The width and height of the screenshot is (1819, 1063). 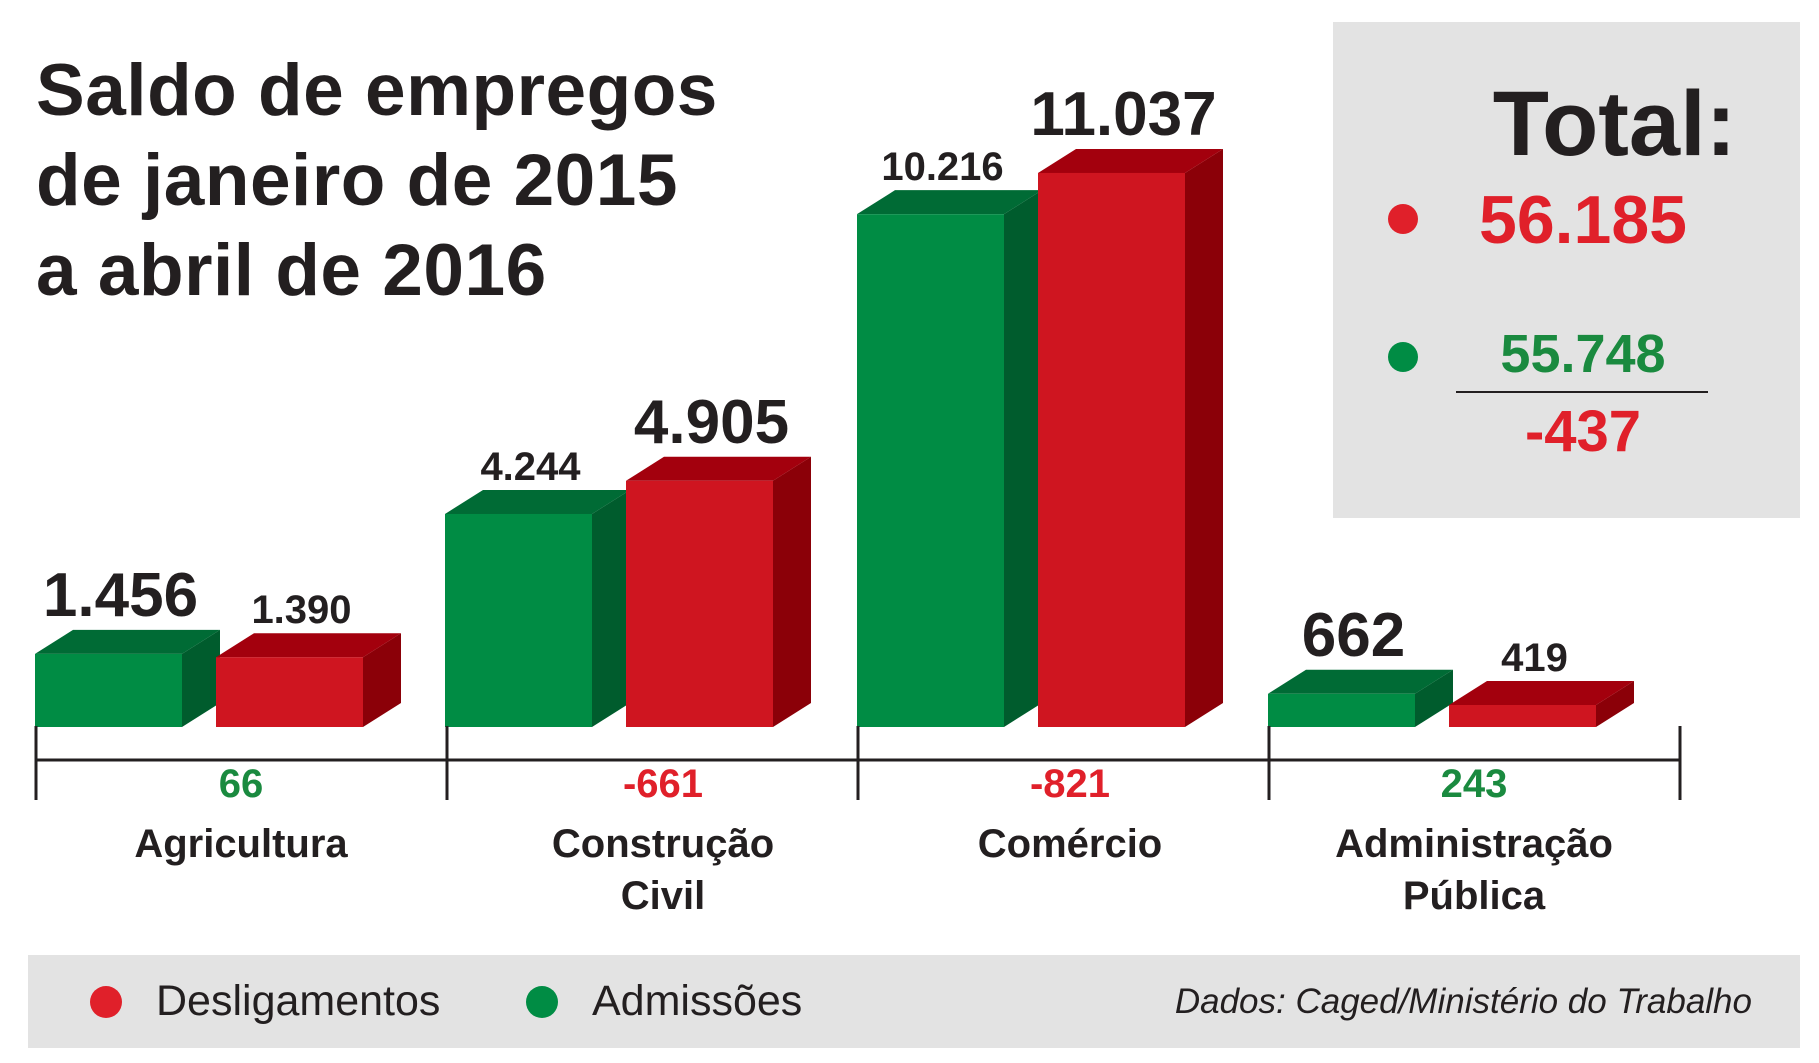 What do you see at coordinates (942, 167) in the screenshot?
I see `bar-value-label-admissoes-2: 10.216` at bounding box center [942, 167].